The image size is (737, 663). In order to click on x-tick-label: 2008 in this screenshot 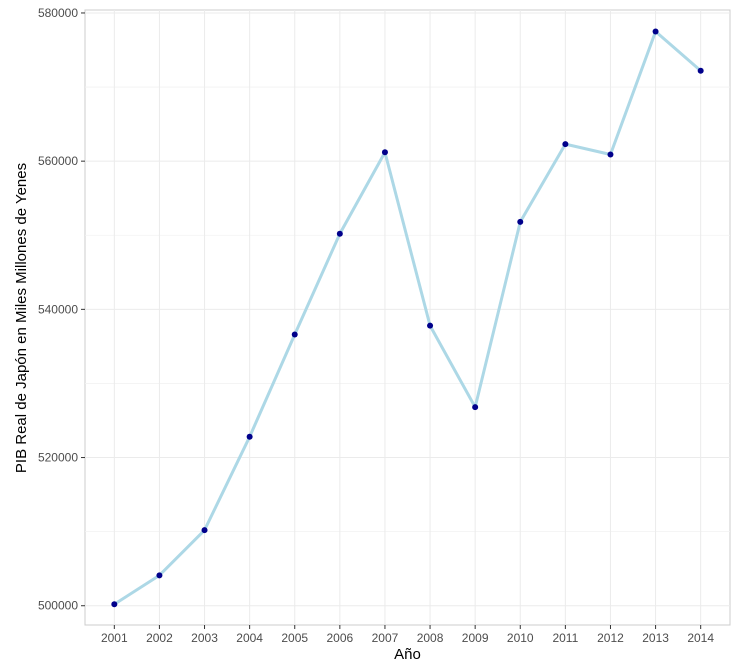, I will do `click(430, 638)`.